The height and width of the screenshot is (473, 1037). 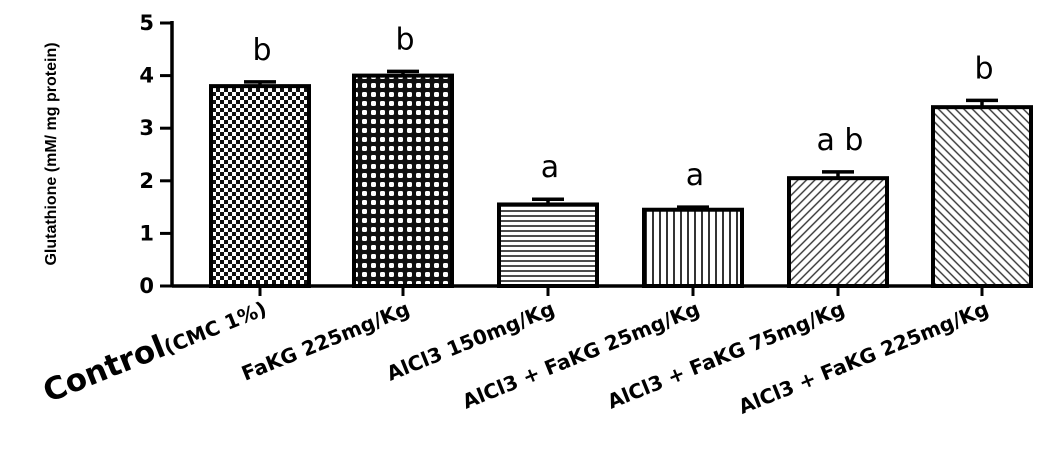 I want to click on y-tick-label: 1, so click(x=146, y=233).